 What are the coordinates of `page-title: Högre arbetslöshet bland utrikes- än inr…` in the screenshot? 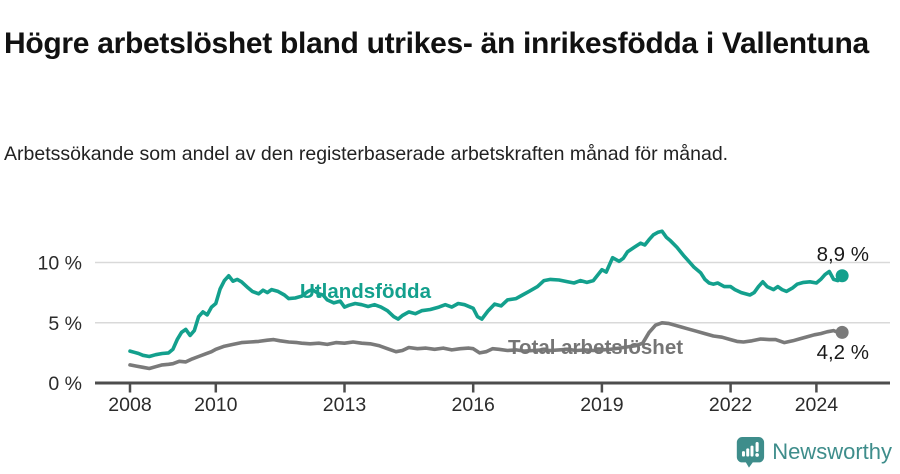 It's located at (436, 44).